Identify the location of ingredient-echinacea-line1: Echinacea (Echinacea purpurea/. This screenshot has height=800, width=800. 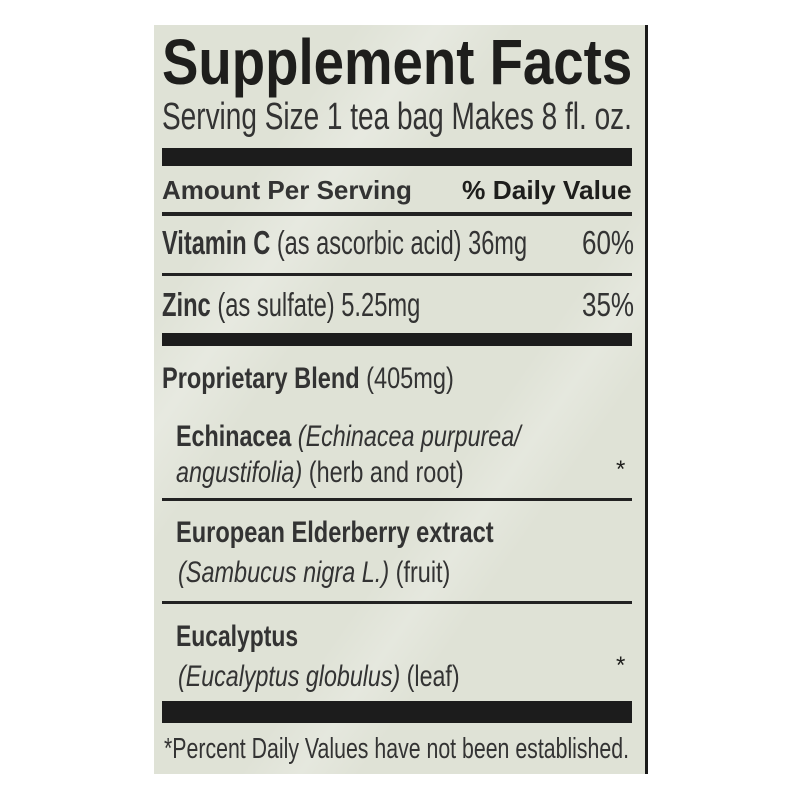
(348, 437).